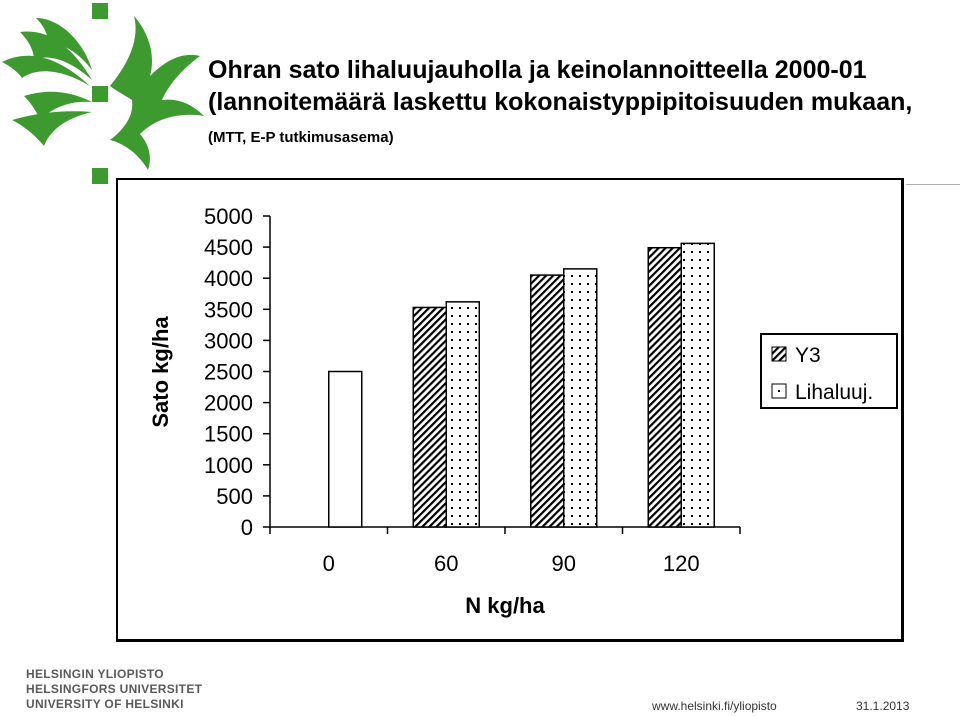 The width and height of the screenshot is (960, 716). I want to click on y-tick-label: 1500, so click(228, 434).